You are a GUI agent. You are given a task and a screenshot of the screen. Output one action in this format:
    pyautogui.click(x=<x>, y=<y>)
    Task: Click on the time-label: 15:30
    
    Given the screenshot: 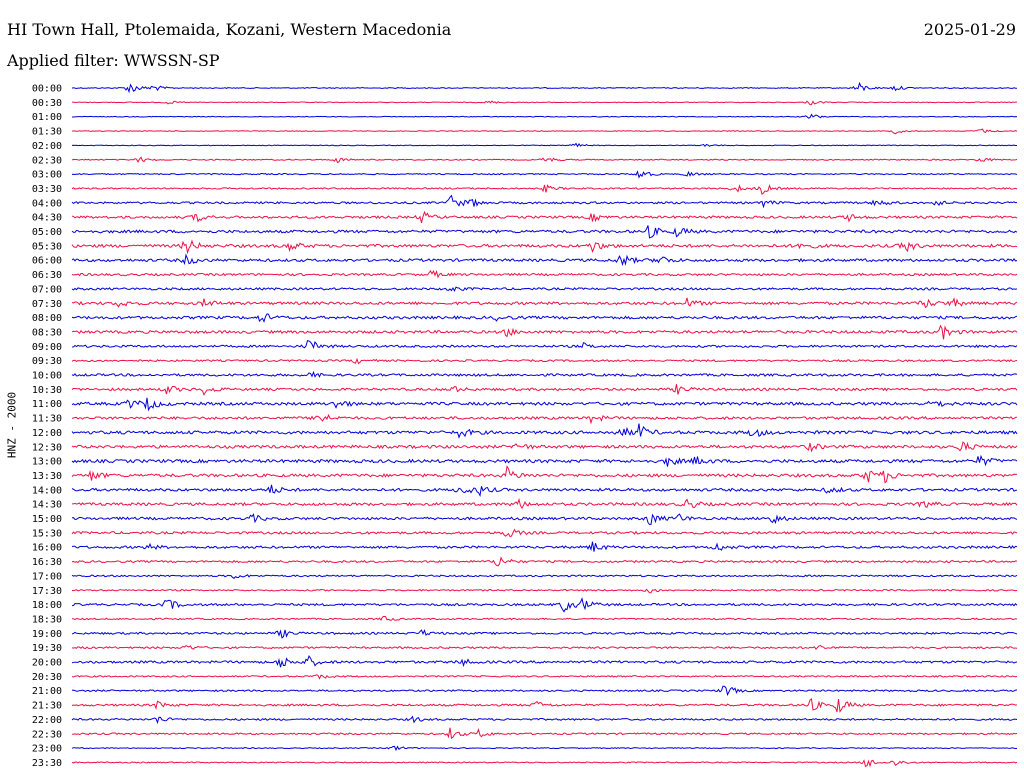 What is the action you would take?
    pyautogui.click(x=47, y=533)
    